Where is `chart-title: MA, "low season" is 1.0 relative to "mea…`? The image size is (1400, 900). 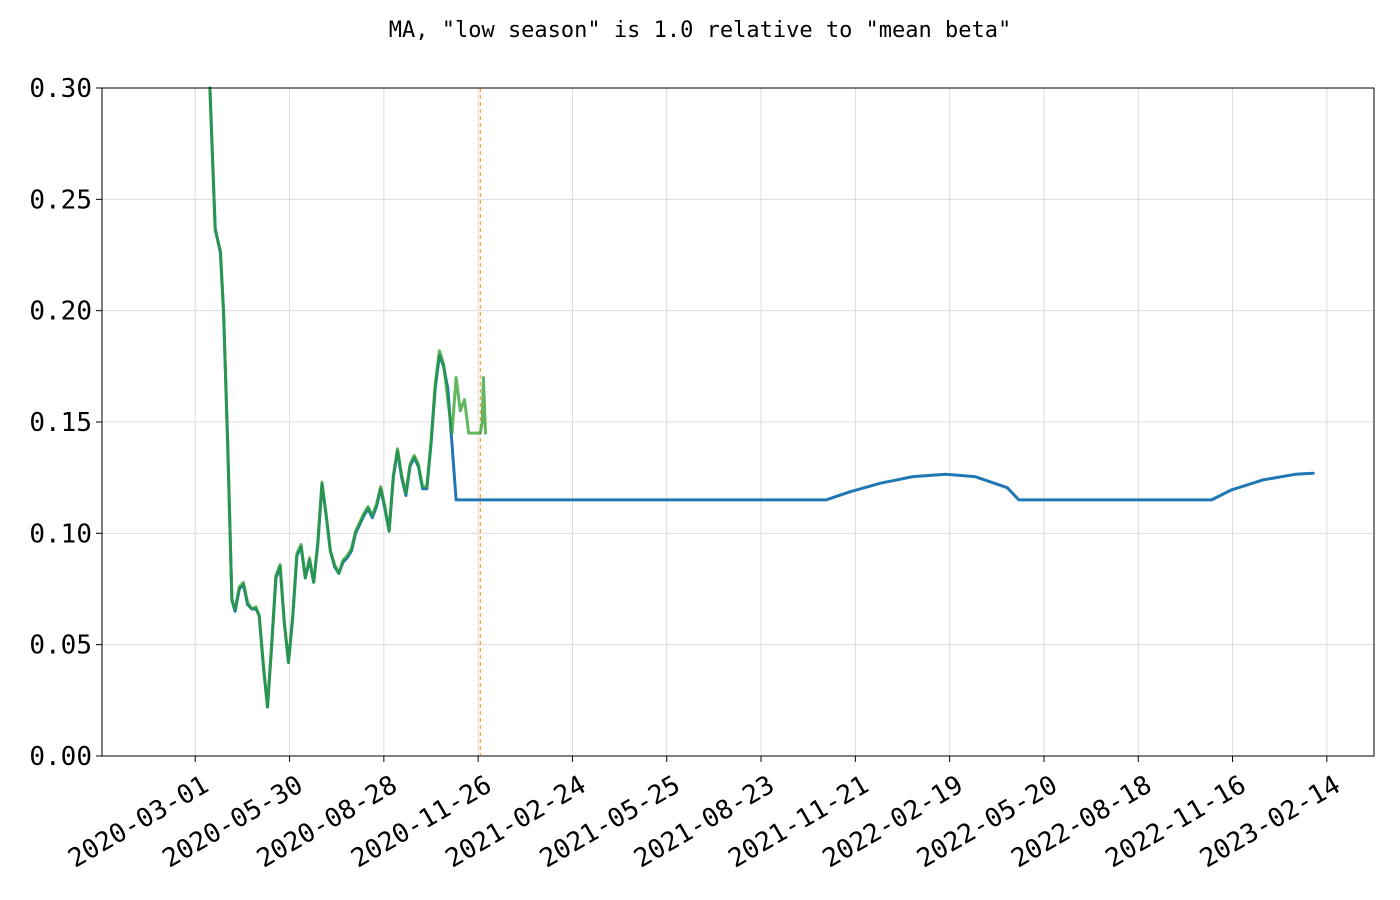
chart-title: MA, "low season" is 1.0 relative to "mea… is located at coordinates (700, 30).